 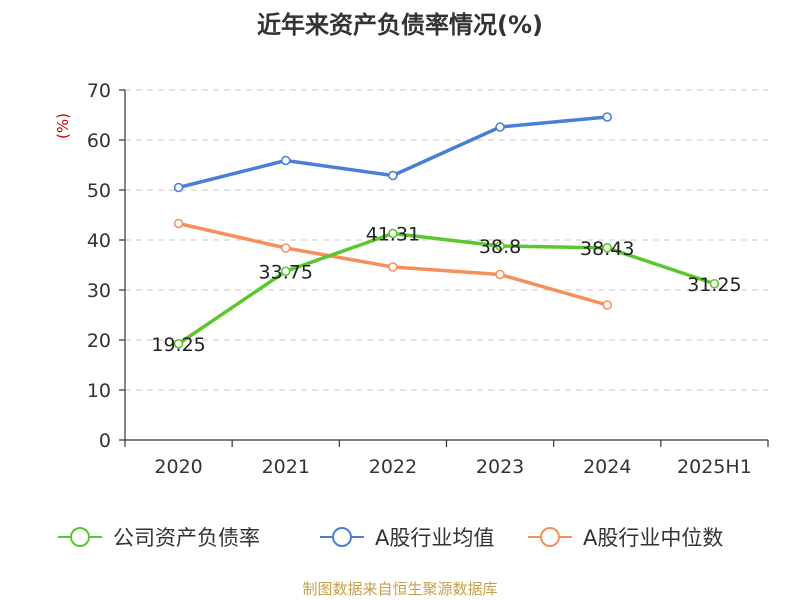 I want to click on y-axis-label: (%), so click(x=63, y=126).